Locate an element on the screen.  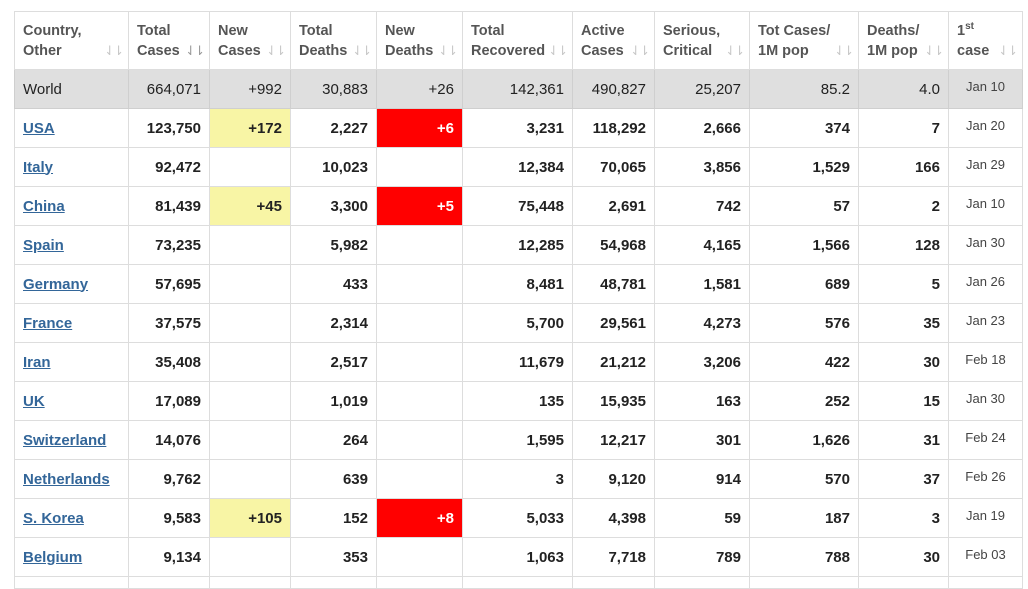
country-cell: USA is located at coordinates (71, 128).